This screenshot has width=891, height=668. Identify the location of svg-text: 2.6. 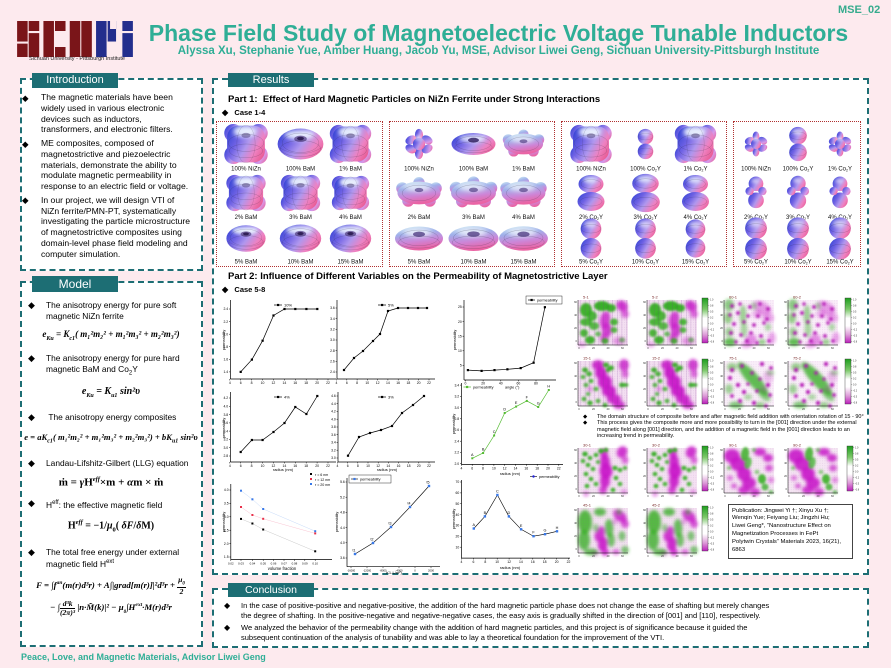
(456, 430).